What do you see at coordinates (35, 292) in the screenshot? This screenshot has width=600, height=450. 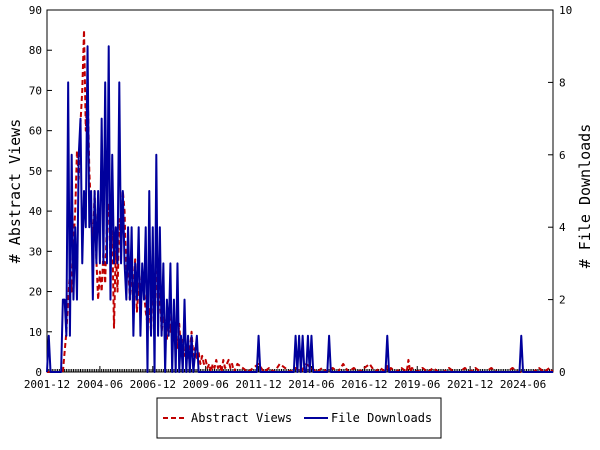 I see `y-left-tick-label: 20` at bounding box center [35, 292].